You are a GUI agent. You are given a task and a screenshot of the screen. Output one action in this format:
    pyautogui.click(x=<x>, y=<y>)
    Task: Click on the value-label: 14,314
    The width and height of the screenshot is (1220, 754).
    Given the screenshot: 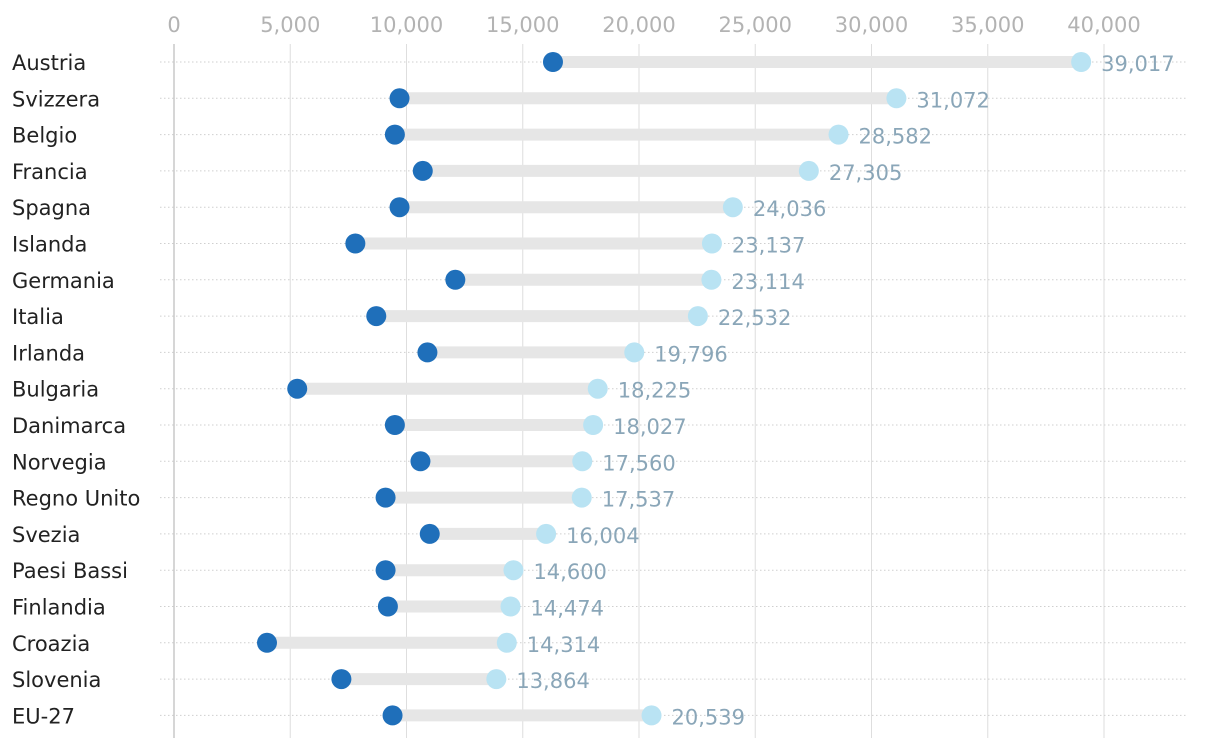 What is the action you would take?
    pyautogui.click(x=563, y=645)
    